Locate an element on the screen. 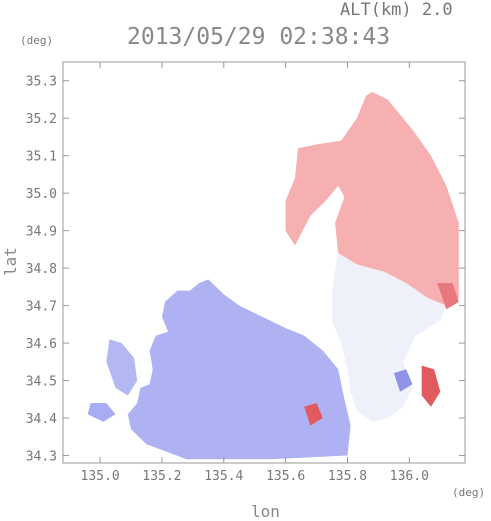 The width and height of the screenshot is (491, 521). region-negative-west is located at coordinates (122, 367).